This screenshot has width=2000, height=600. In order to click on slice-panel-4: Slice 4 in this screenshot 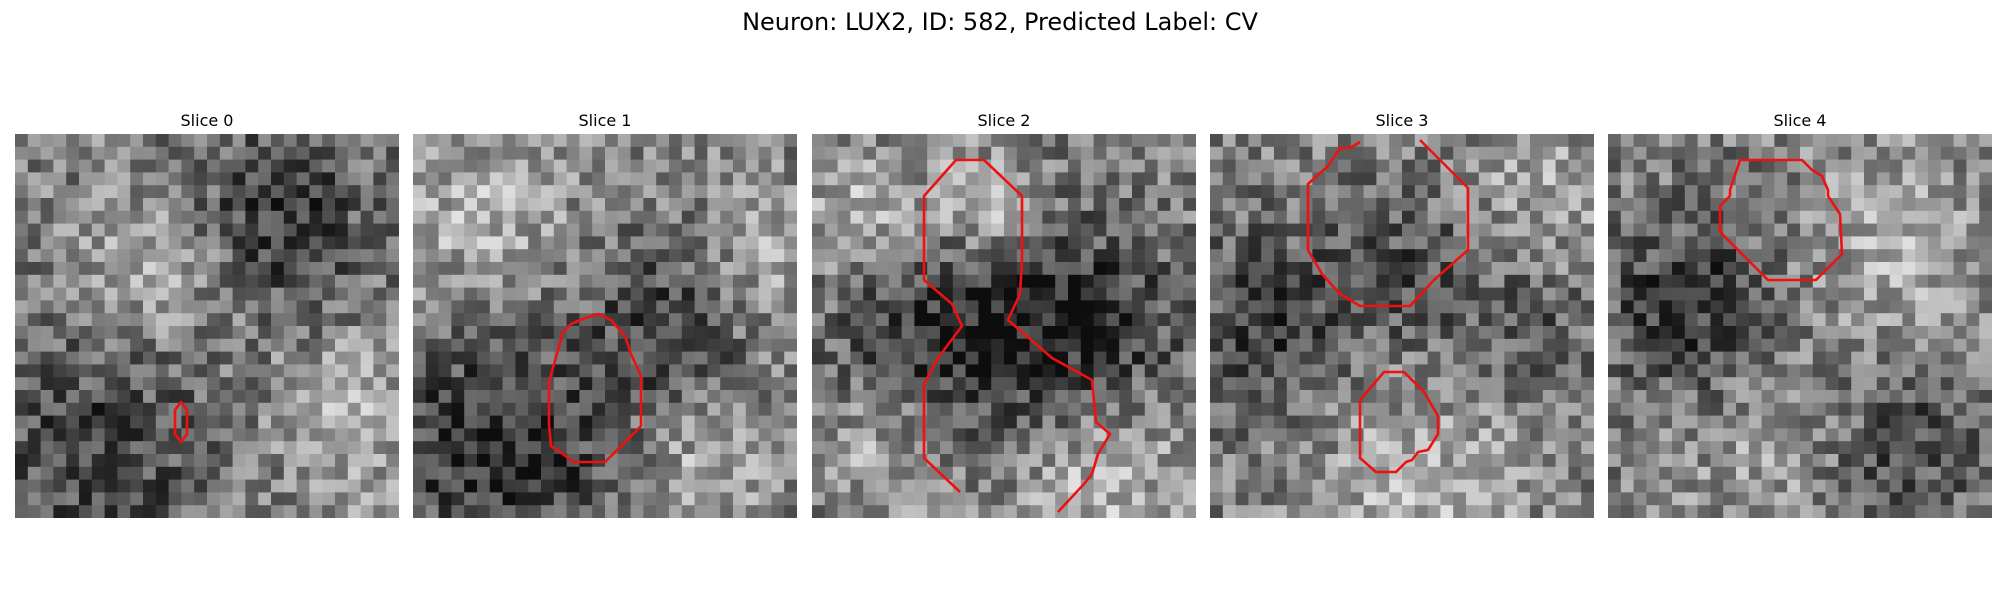, I will do `click(1800, 313)`.